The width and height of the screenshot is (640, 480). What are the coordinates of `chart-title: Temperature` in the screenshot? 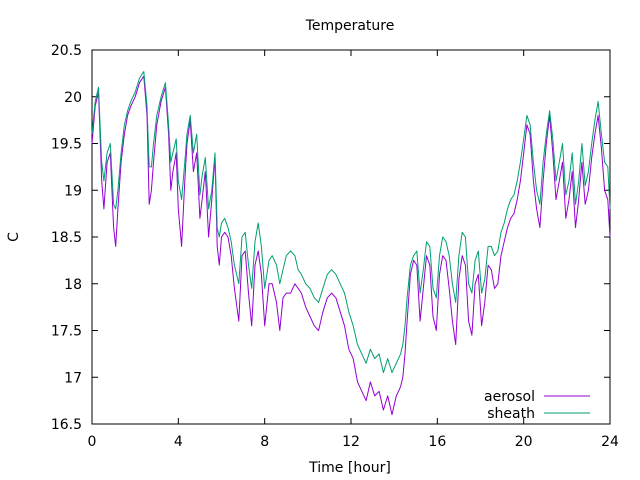 It's located at (350, 26).